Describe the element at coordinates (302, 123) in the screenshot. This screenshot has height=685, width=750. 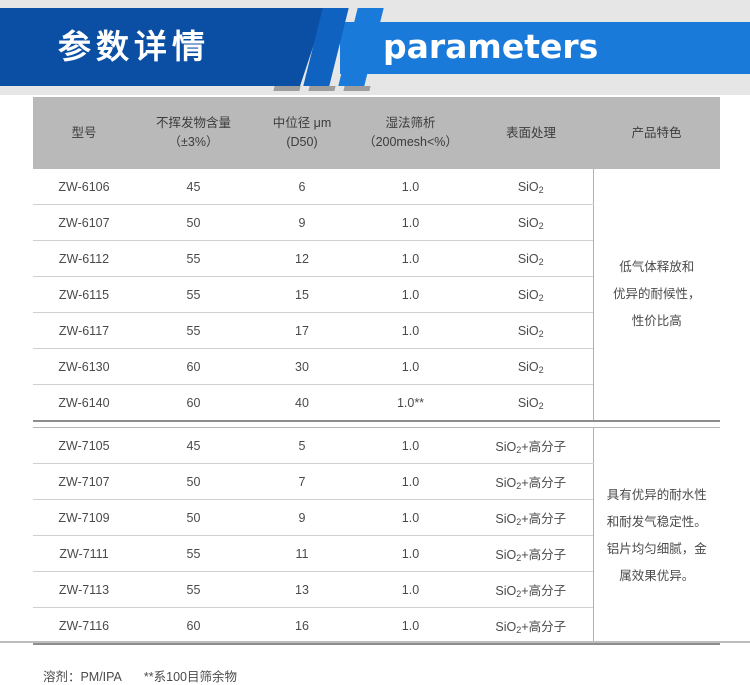
I see `column-header-median-diameter-line1: 中位径 μm` at that location.